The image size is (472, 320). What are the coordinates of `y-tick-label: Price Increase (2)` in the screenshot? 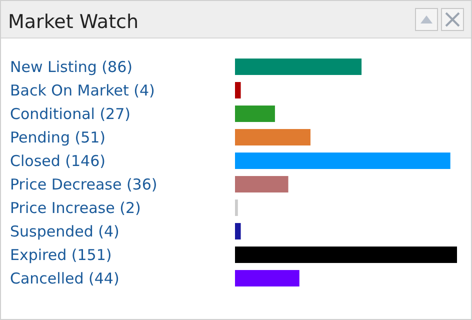 It's located at (75, 208).